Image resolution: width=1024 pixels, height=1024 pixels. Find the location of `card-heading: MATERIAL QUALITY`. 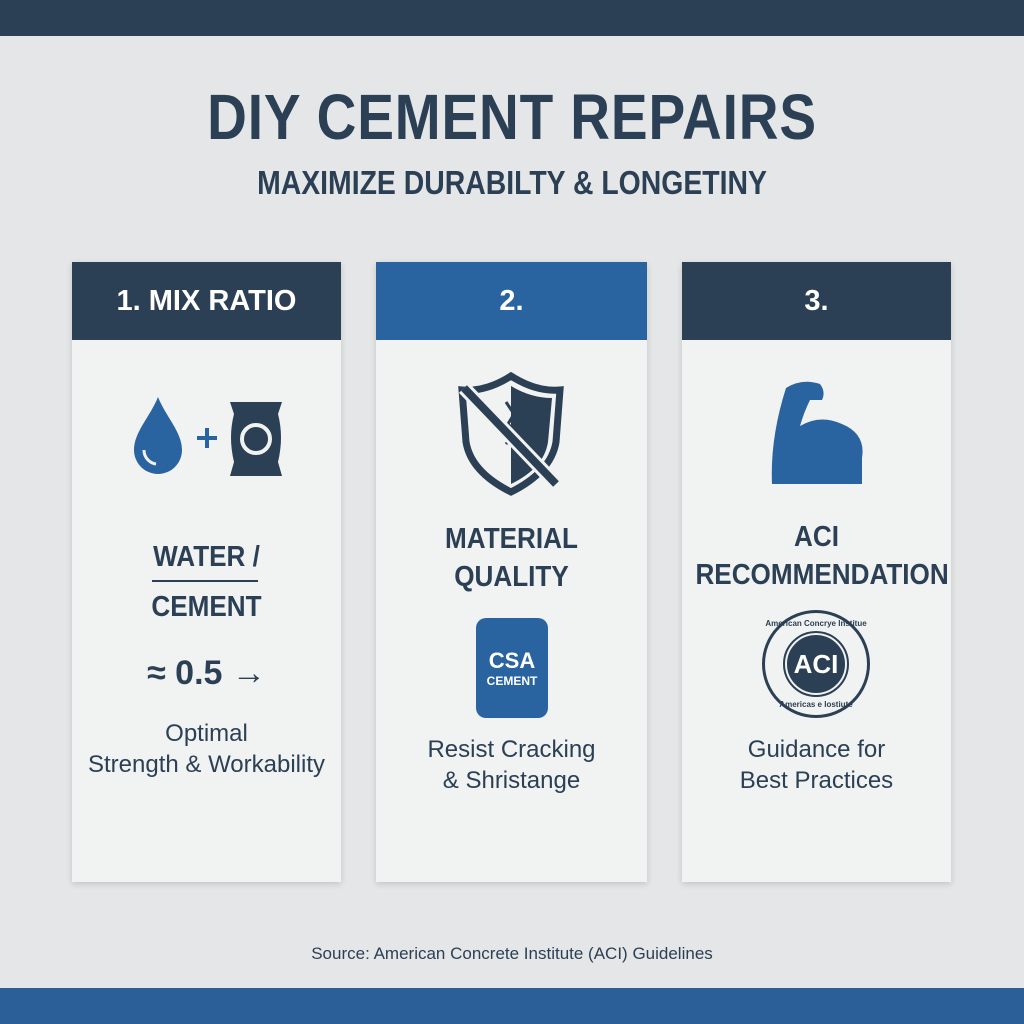

card-heading: MATERIAL QUALITY is located at coordinates (511, 558).